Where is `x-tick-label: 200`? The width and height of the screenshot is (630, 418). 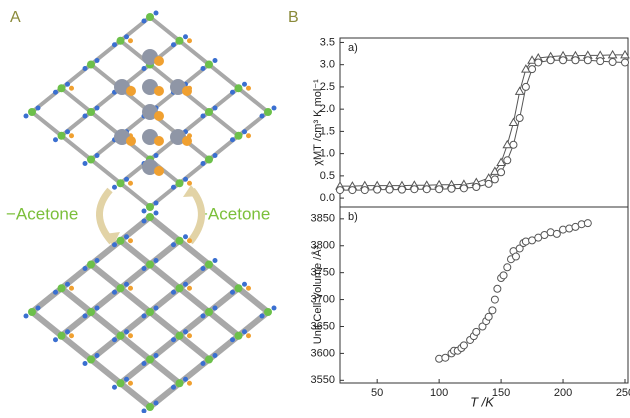
x-tick-label: 200 is located at coordinates (563, 393).